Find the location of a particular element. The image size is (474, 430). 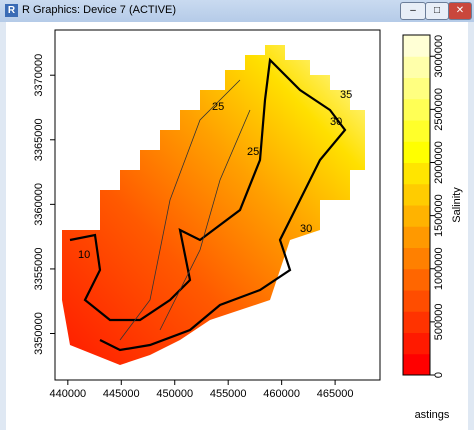

x-tick-label: 455000 is located at coordinates (228, 394).